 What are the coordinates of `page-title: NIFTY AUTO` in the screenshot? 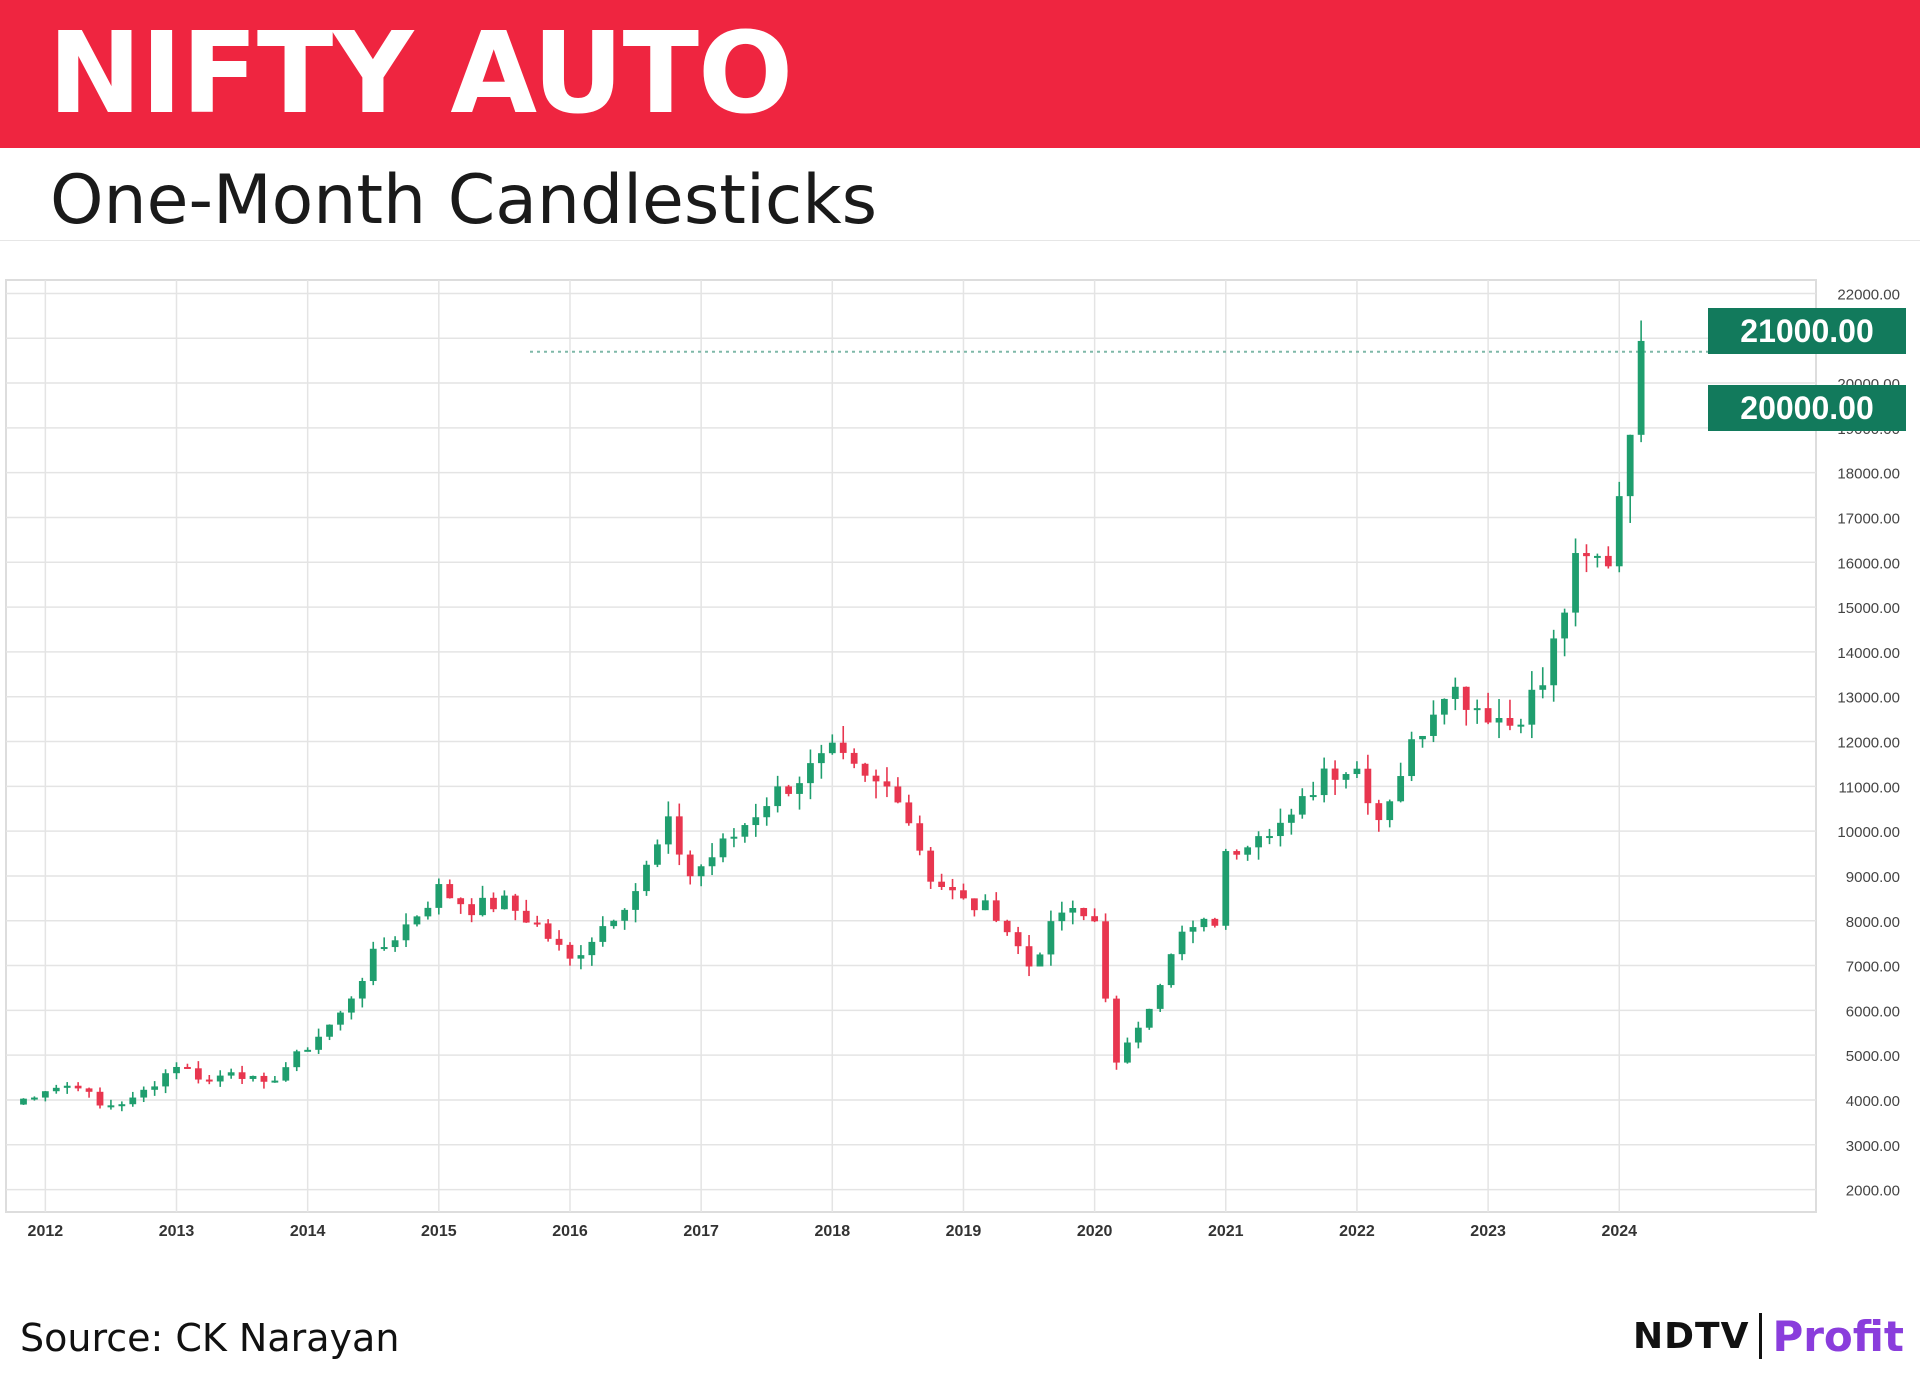 It's located at (420, 74).